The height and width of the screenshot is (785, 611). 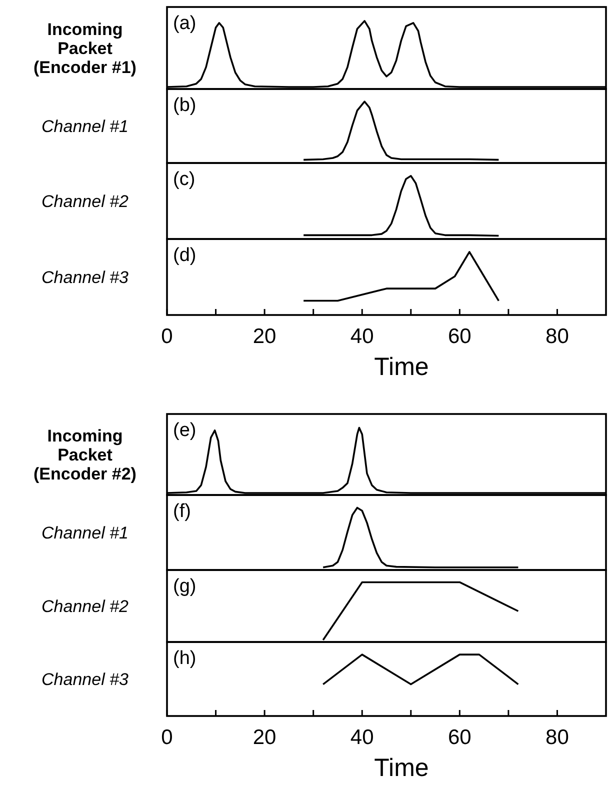 What do you see at coordinates (184, 430) in the screenshot?
I see `annotation: (e)` at bounding box center [184, 430].